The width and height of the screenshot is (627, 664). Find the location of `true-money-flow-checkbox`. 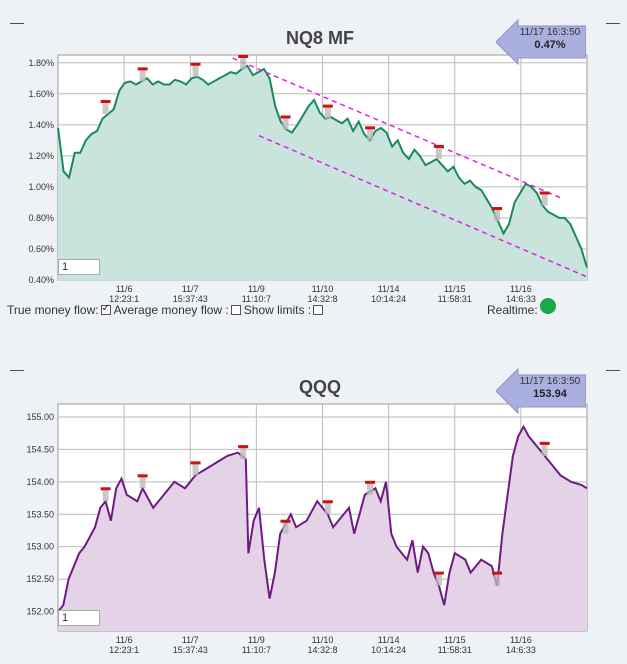

true-money-flow-checkbox is located at coordinates (105, 309).